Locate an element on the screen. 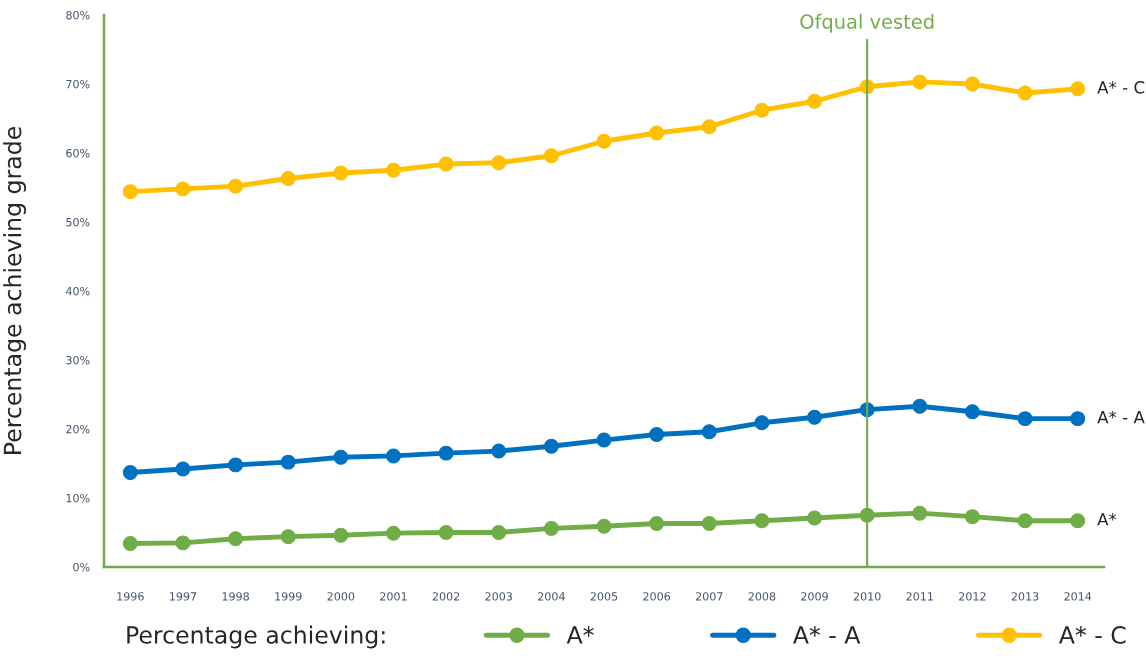  y-tick-label: 70% is located at coordinates (78, 84).